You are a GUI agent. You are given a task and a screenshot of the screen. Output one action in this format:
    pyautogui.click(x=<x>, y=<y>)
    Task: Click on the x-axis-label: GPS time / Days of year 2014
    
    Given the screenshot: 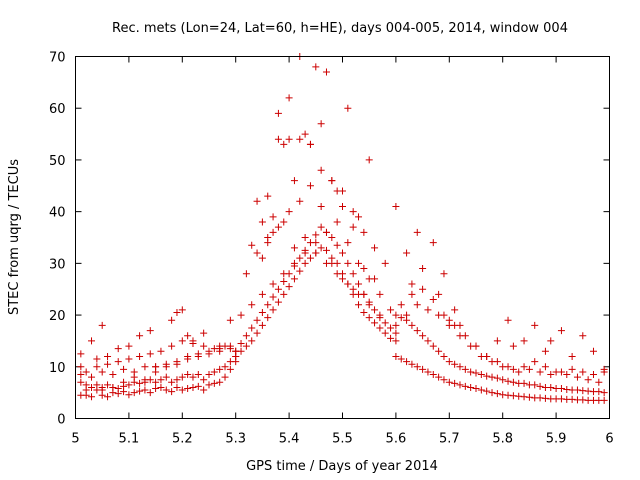 What is the action you would take?
    pyautogui.click(x=342, y=466)
    